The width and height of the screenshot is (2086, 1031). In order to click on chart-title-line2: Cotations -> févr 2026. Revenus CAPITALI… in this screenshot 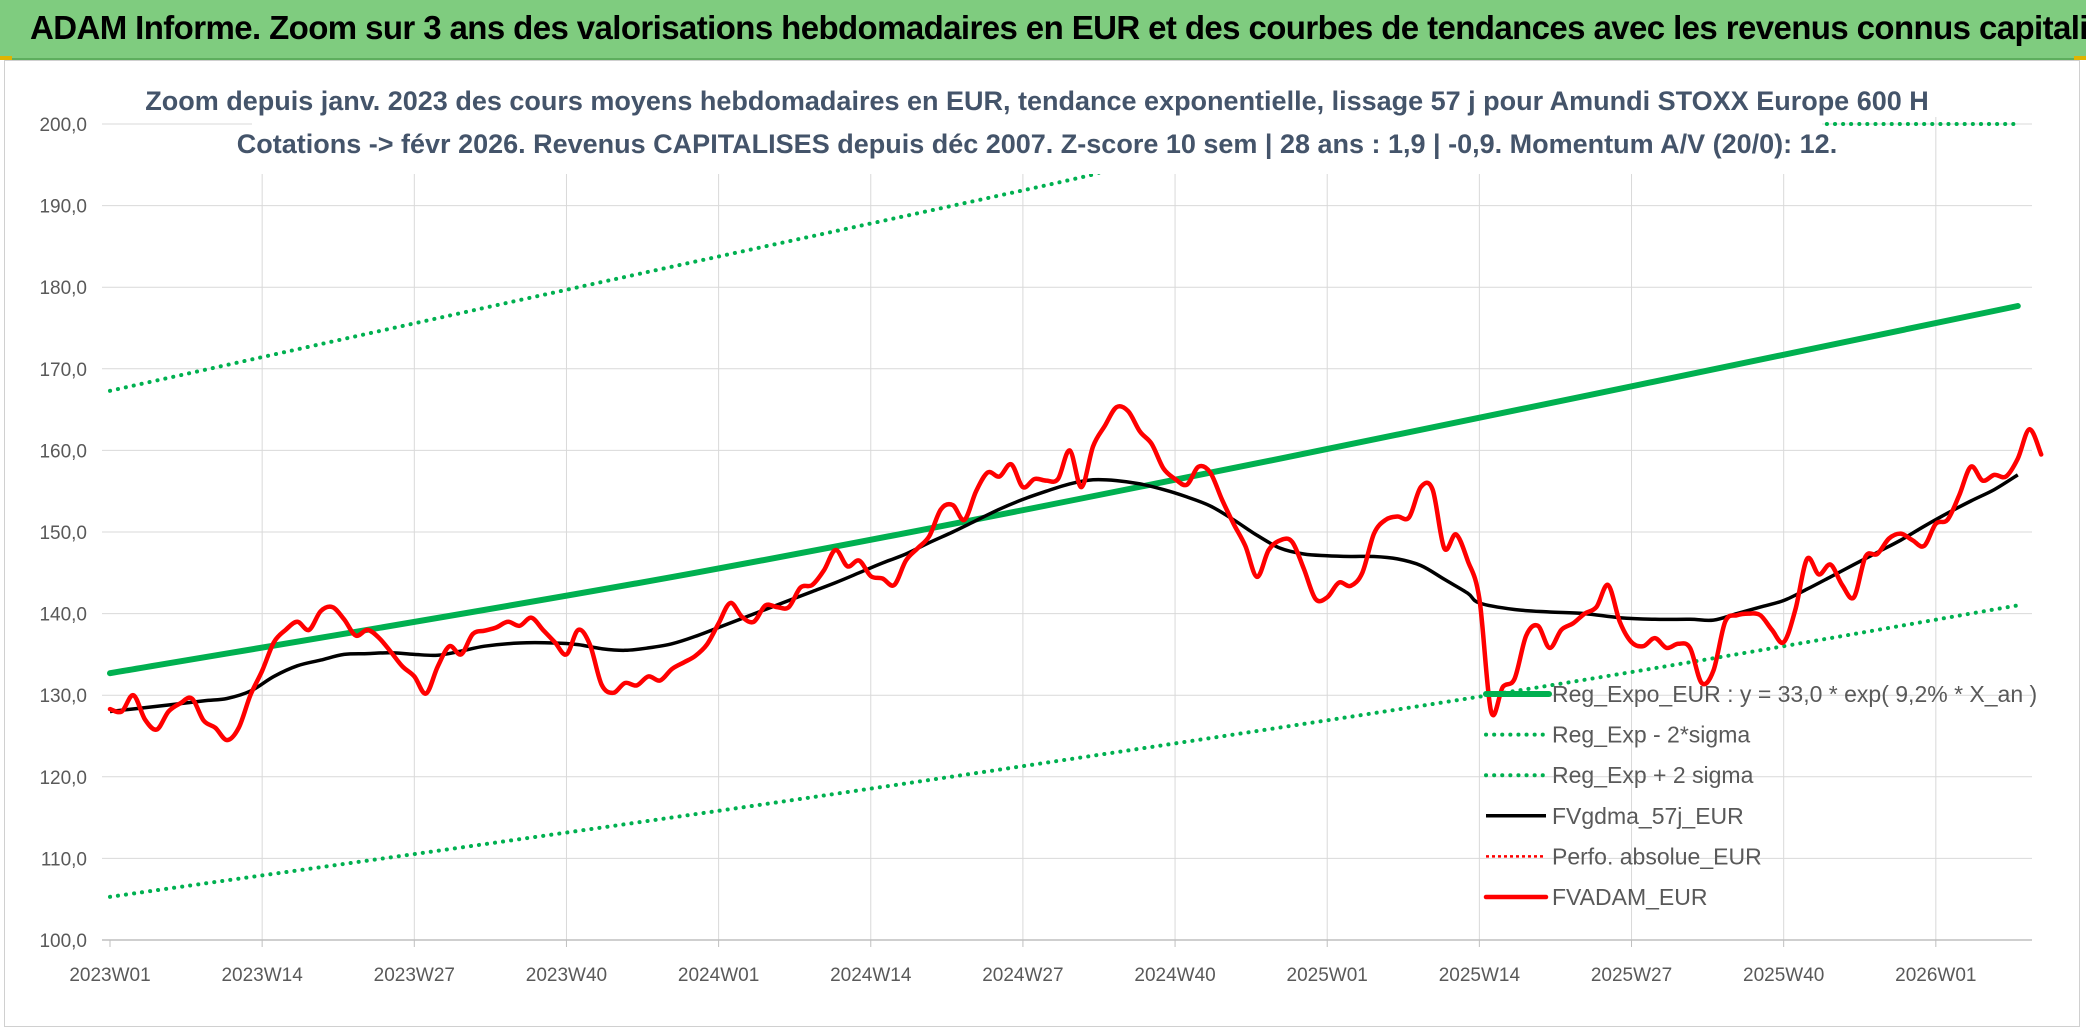, I will do `click(1037, 144)`.